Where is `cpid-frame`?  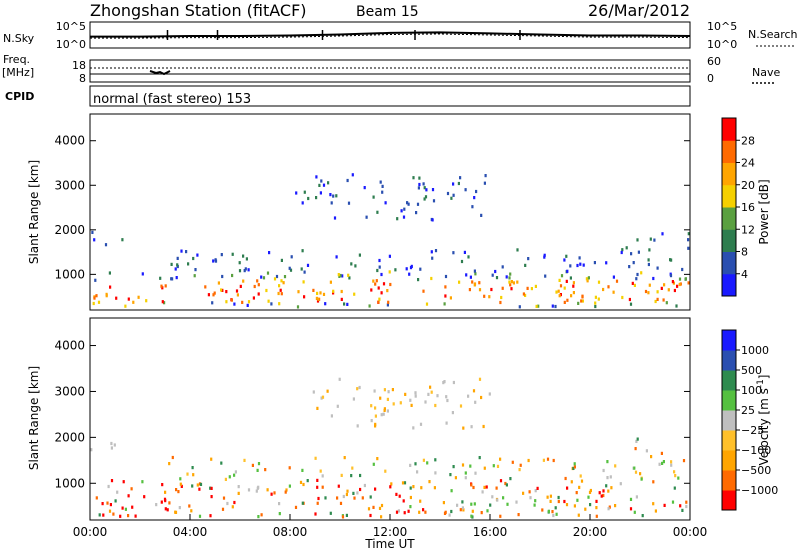 cpid-frame is located at coordinates (390, 96).